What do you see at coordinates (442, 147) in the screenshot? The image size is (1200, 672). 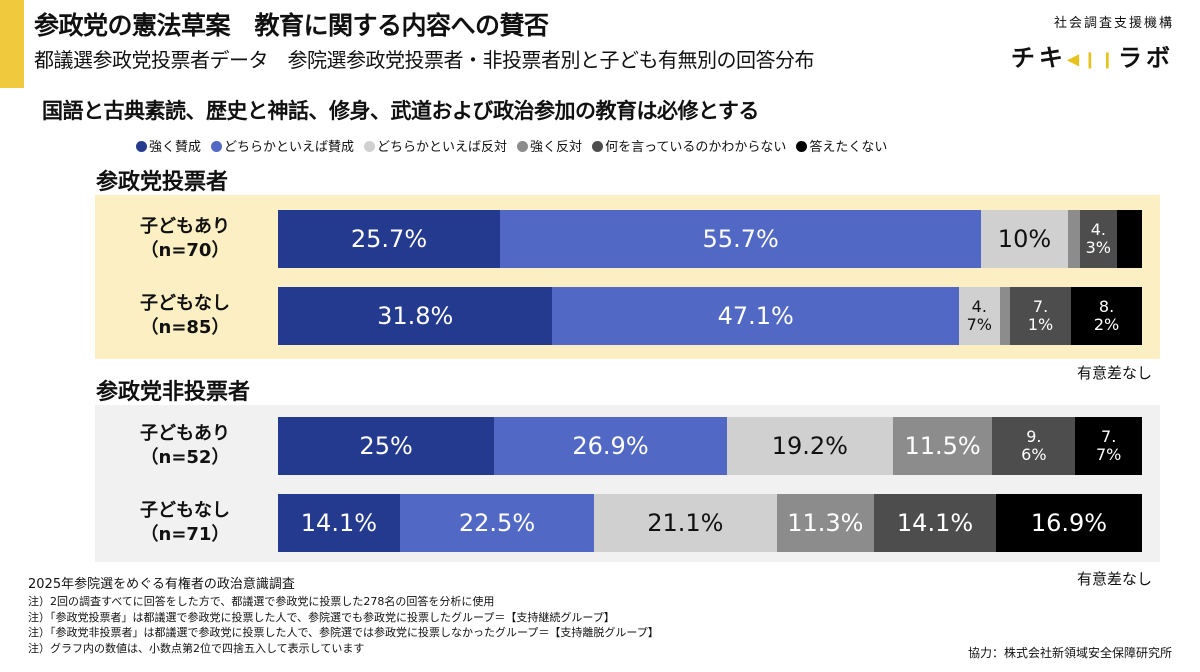 I see `legend-label: どちらかといえば反対` at bounding box center [442, 147].